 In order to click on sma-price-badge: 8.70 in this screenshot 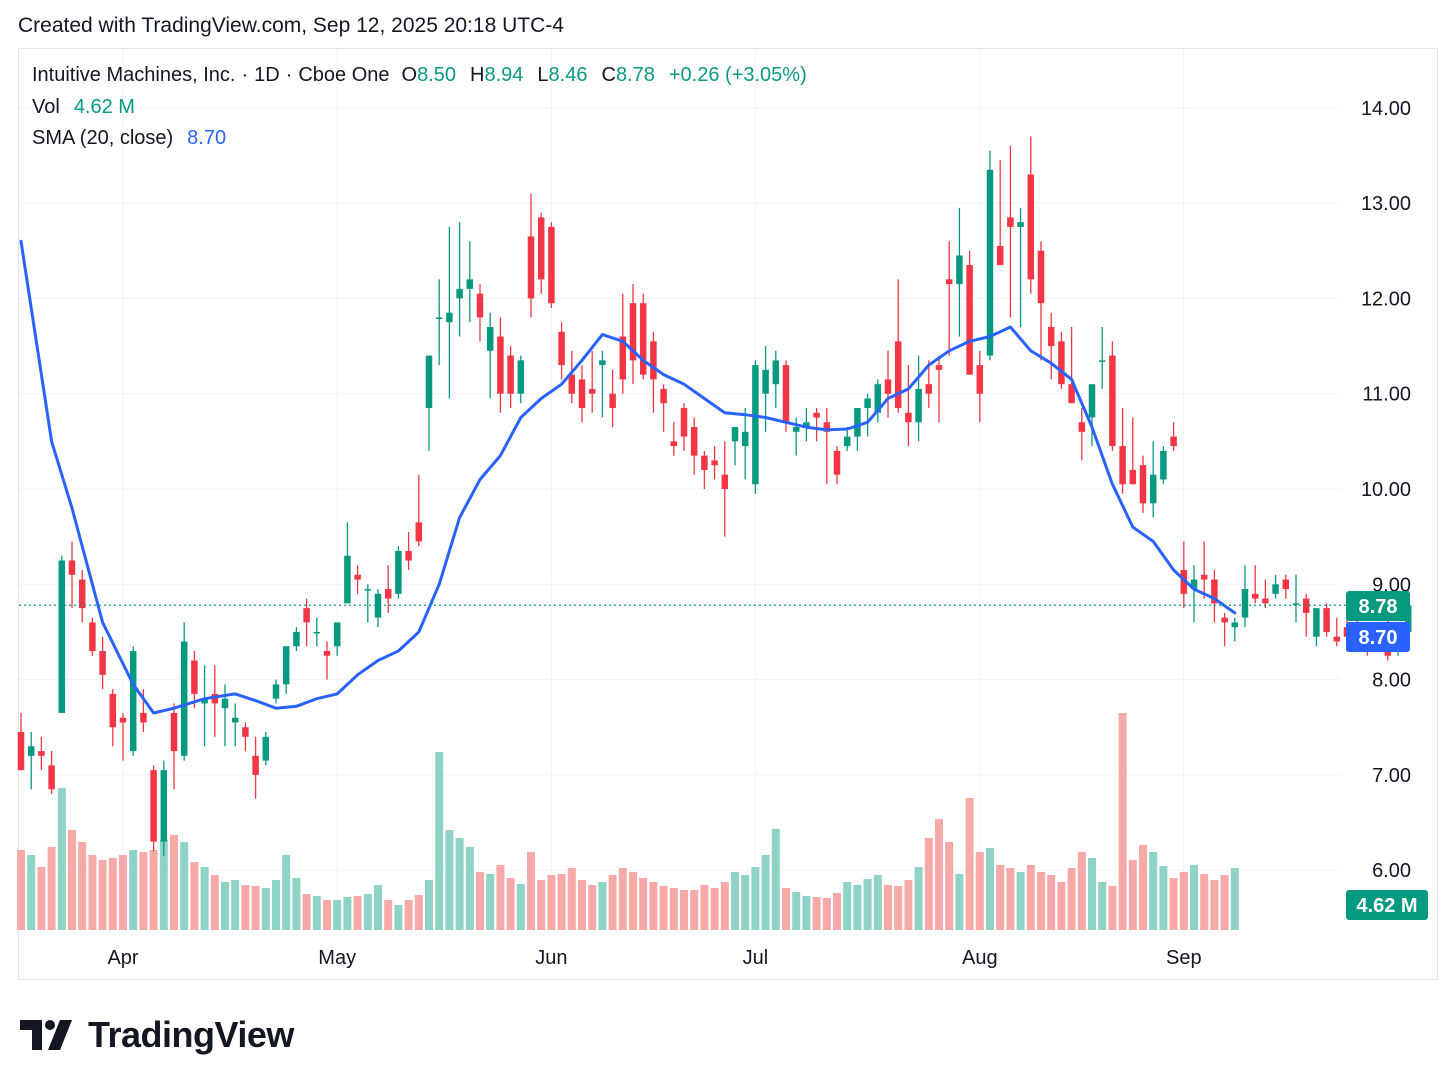, I will do `click(1378, 638)`.